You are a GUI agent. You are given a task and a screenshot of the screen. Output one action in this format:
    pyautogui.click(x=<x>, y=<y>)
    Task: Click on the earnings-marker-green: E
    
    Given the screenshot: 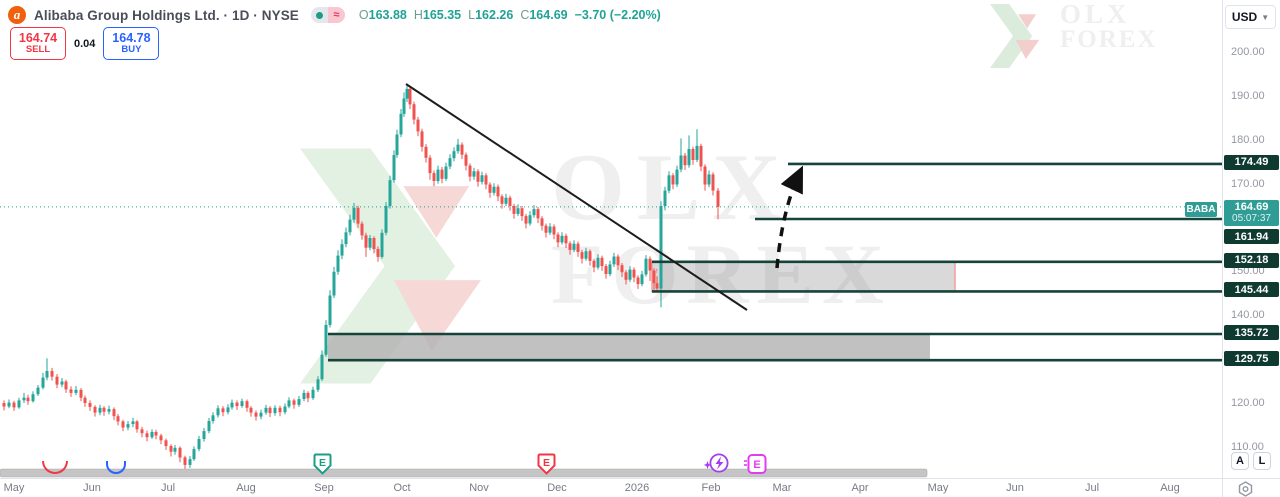 What is the action you would take?
    pyautogui.click(x=322, y=466)
    